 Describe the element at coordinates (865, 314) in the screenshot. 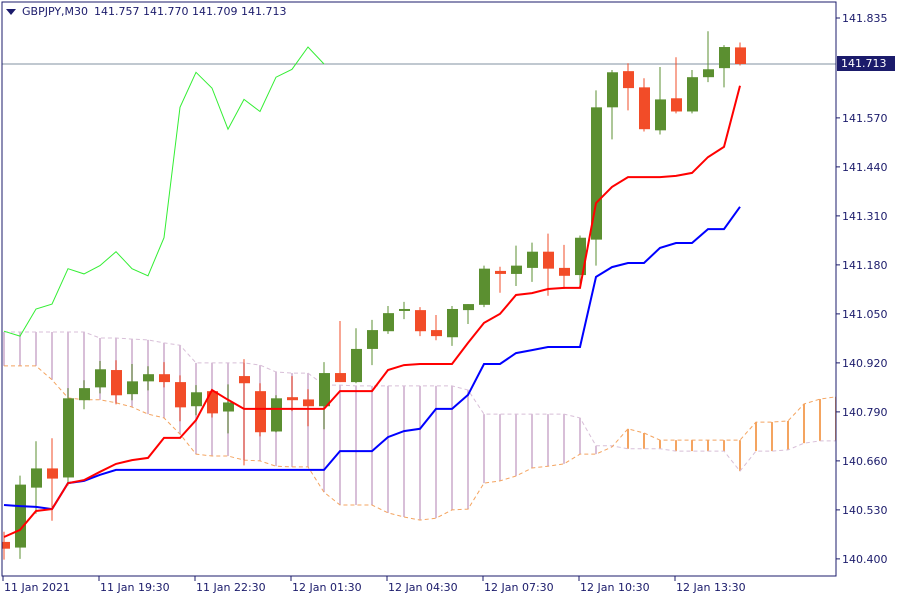

I see `y-tick-label: 141.050` at that location.